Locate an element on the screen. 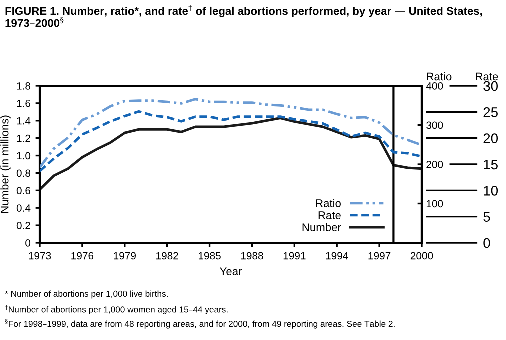 This screenshot has width=506, height=340. x-tick-label: 1976 is located at coordinates (83, 256).